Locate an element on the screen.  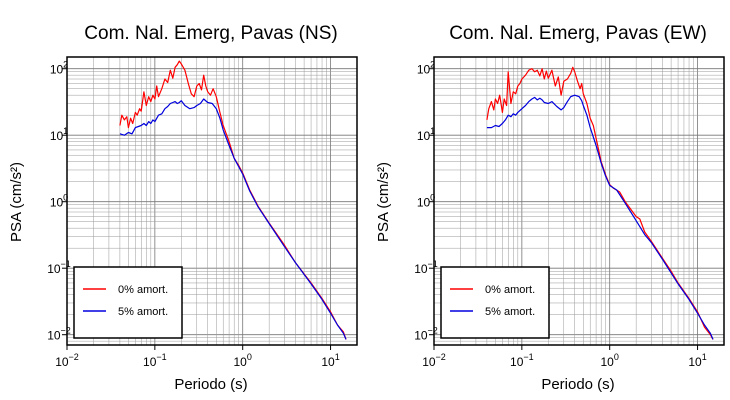
chart-title: Com. Nal. Emerg, Pavas (NS) is located at coordinates (210, 33).